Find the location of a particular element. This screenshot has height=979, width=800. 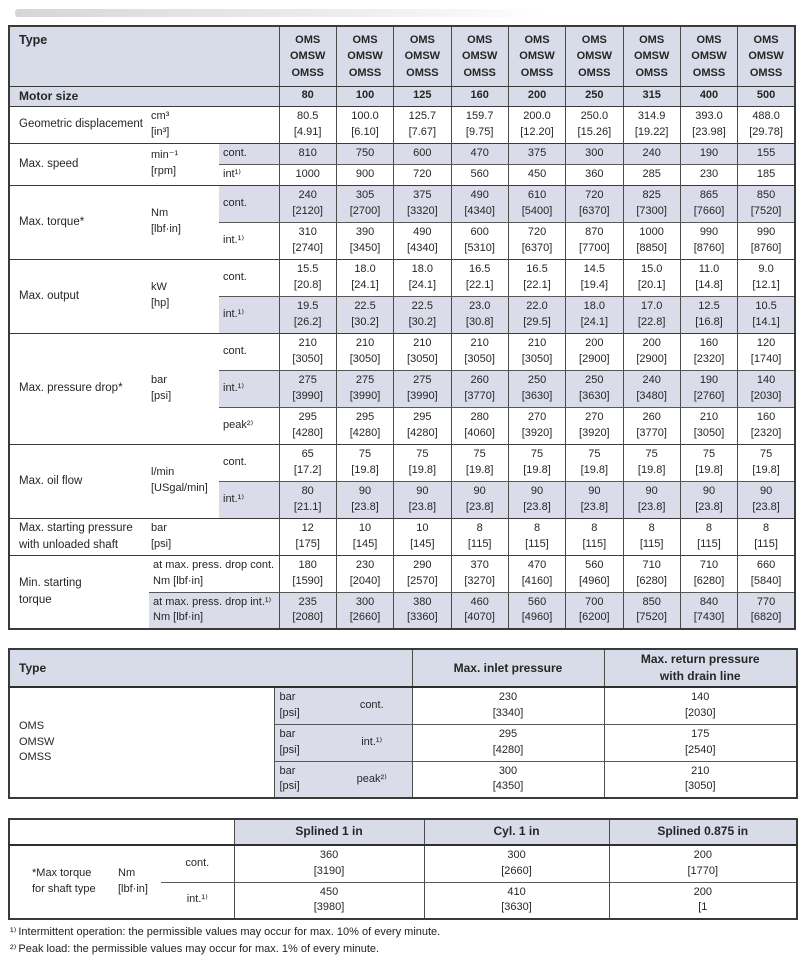

spec-value: 17.0 [22.8] is located at coordinates (651, 315).